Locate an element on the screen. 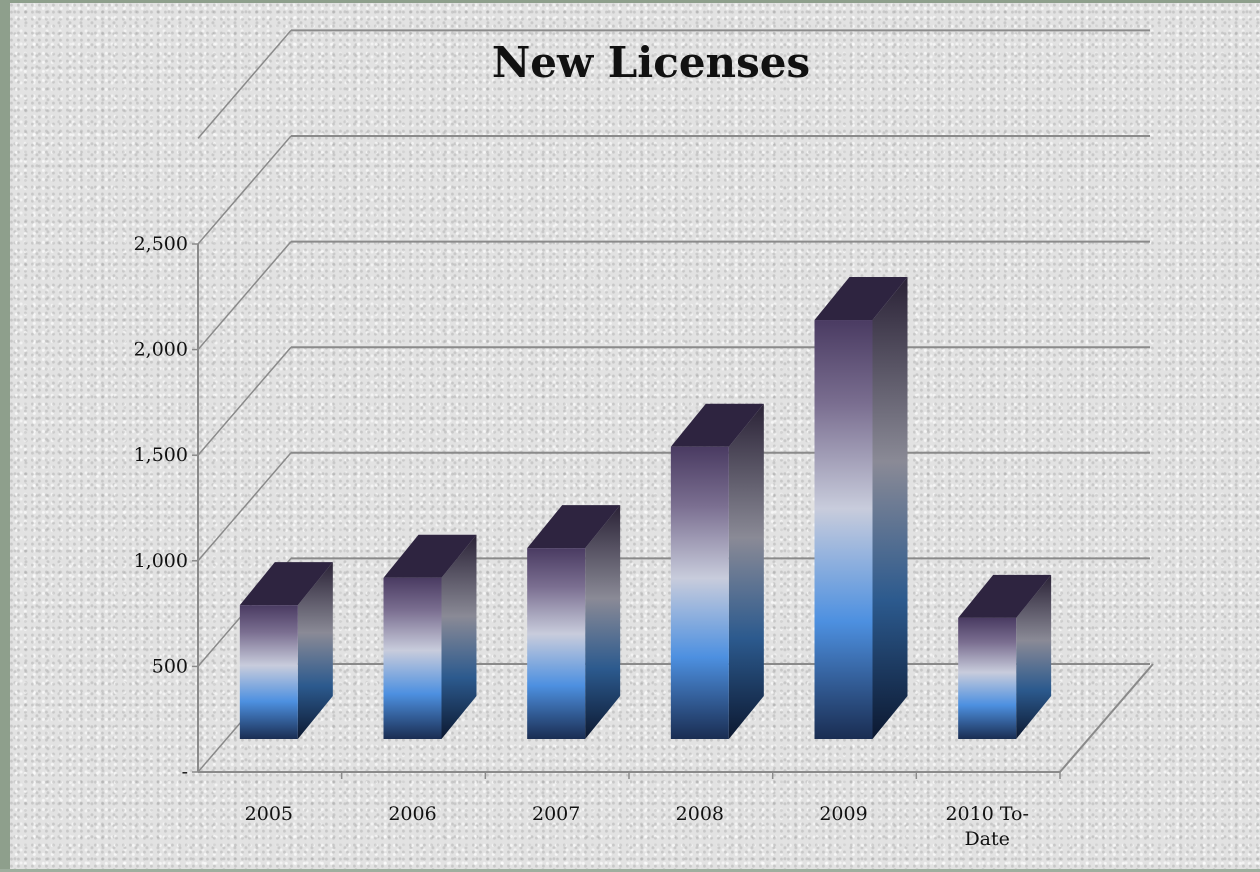  x-tick-label: 2005 is located at coordinates (269, 814).